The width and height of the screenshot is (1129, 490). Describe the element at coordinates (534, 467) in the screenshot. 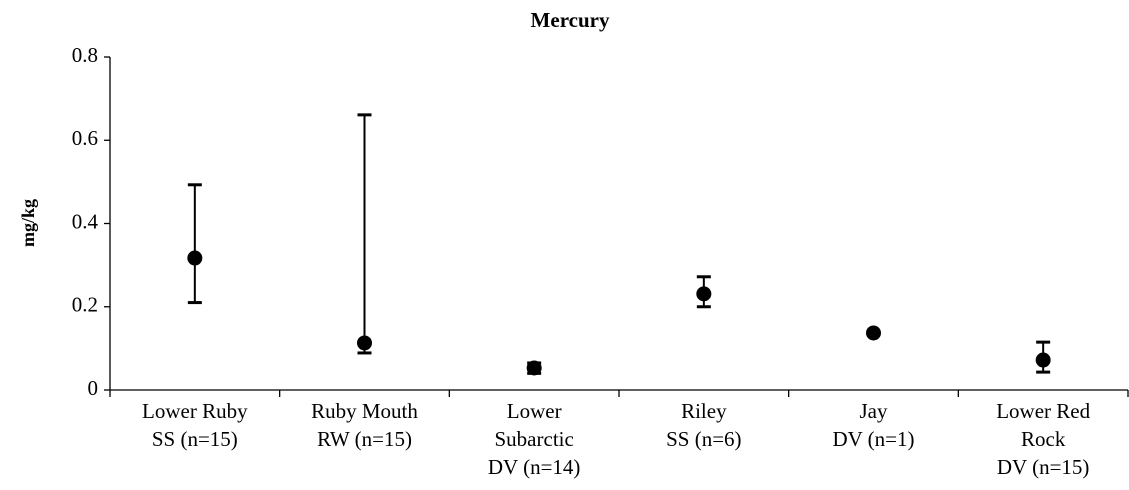

I see `x-tick-label: DV (n=14)` at that location.